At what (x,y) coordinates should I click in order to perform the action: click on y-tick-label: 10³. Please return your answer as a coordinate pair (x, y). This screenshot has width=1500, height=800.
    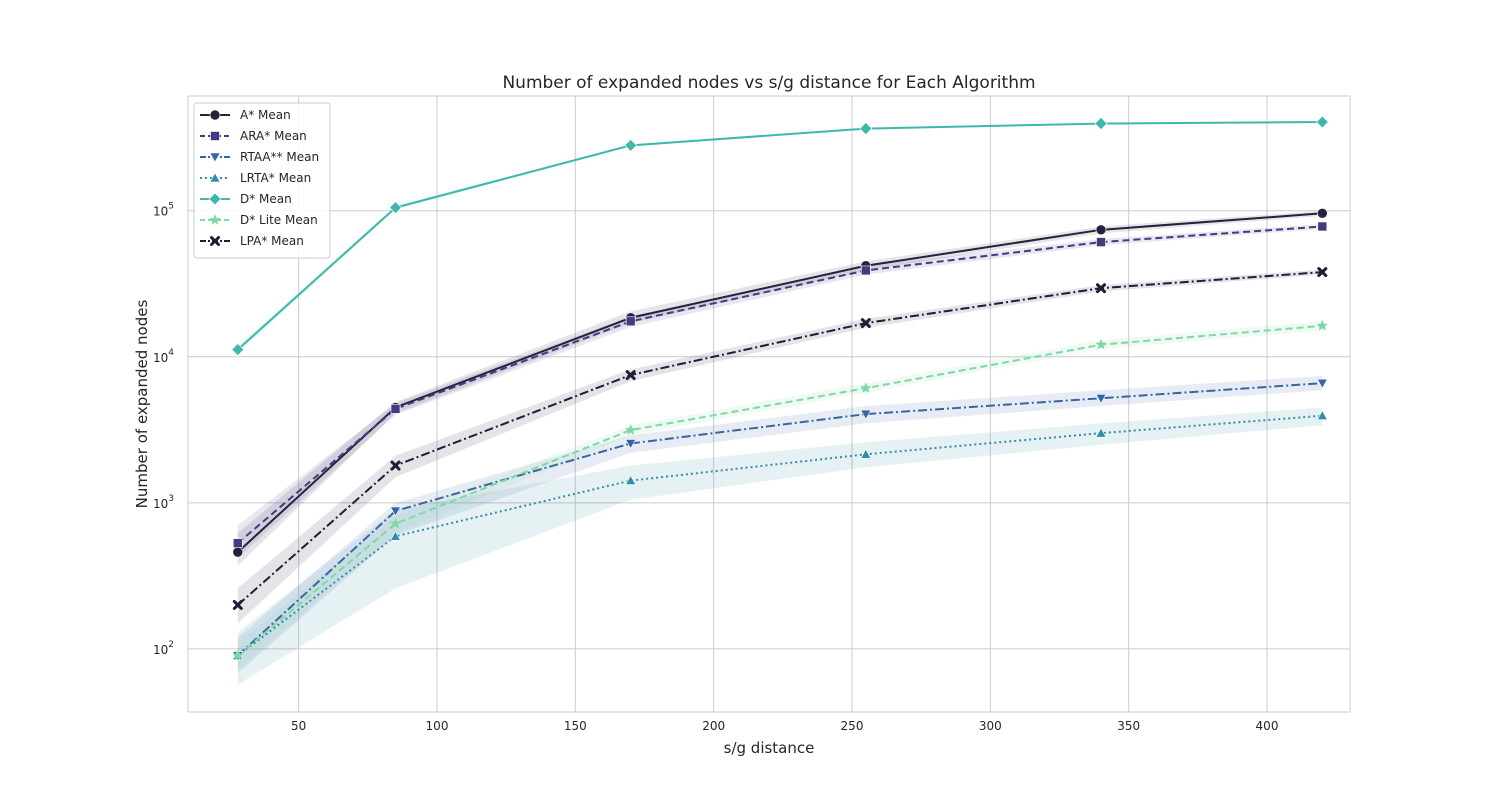
    Looking at the image, I should click on (163, 502).